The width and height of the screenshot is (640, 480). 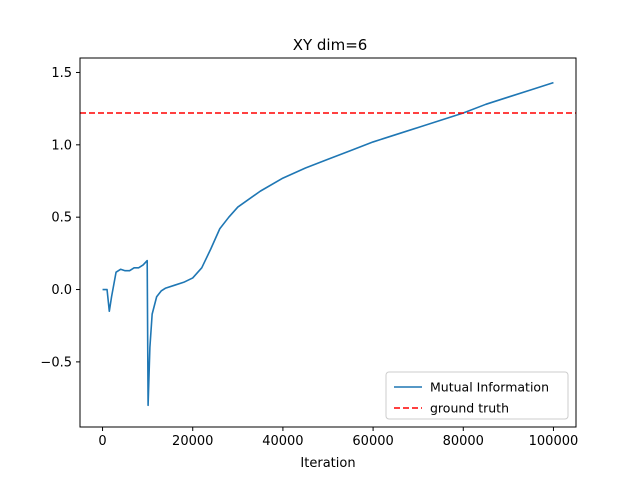 I want to click on chart-title: XY dim=6, so click(x=330, y=45).